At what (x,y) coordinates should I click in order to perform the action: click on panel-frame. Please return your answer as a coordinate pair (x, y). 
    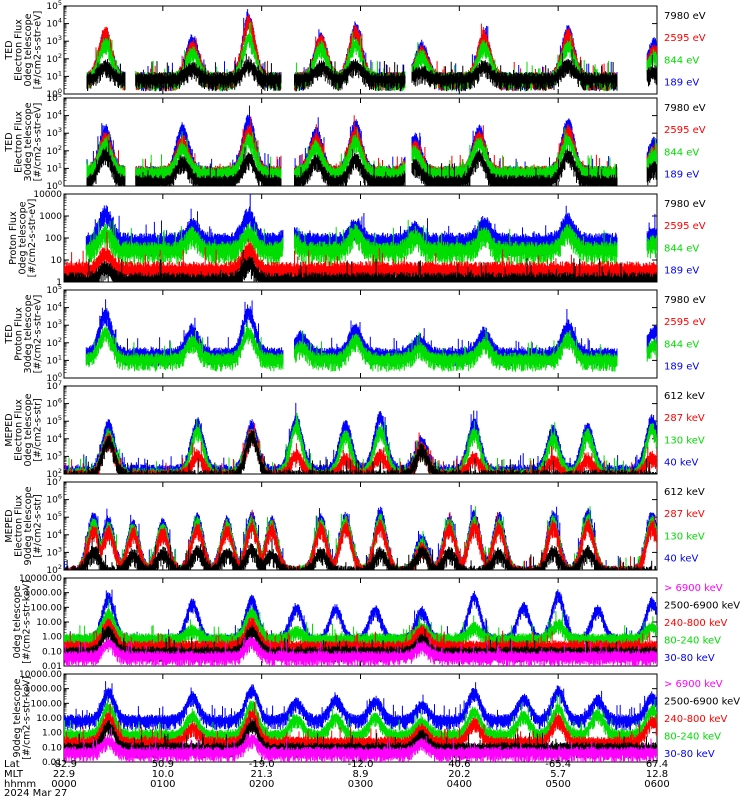
    Looking at the image, I should click on (360, 430).